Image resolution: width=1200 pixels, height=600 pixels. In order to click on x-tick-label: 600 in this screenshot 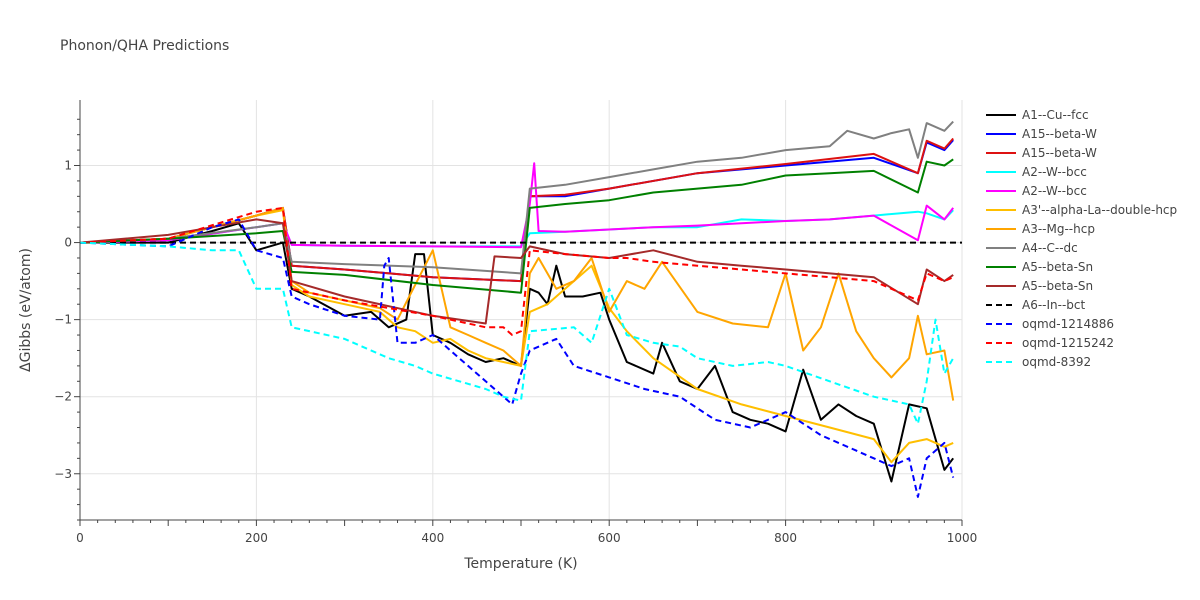, I will do `click(609, 538)`.